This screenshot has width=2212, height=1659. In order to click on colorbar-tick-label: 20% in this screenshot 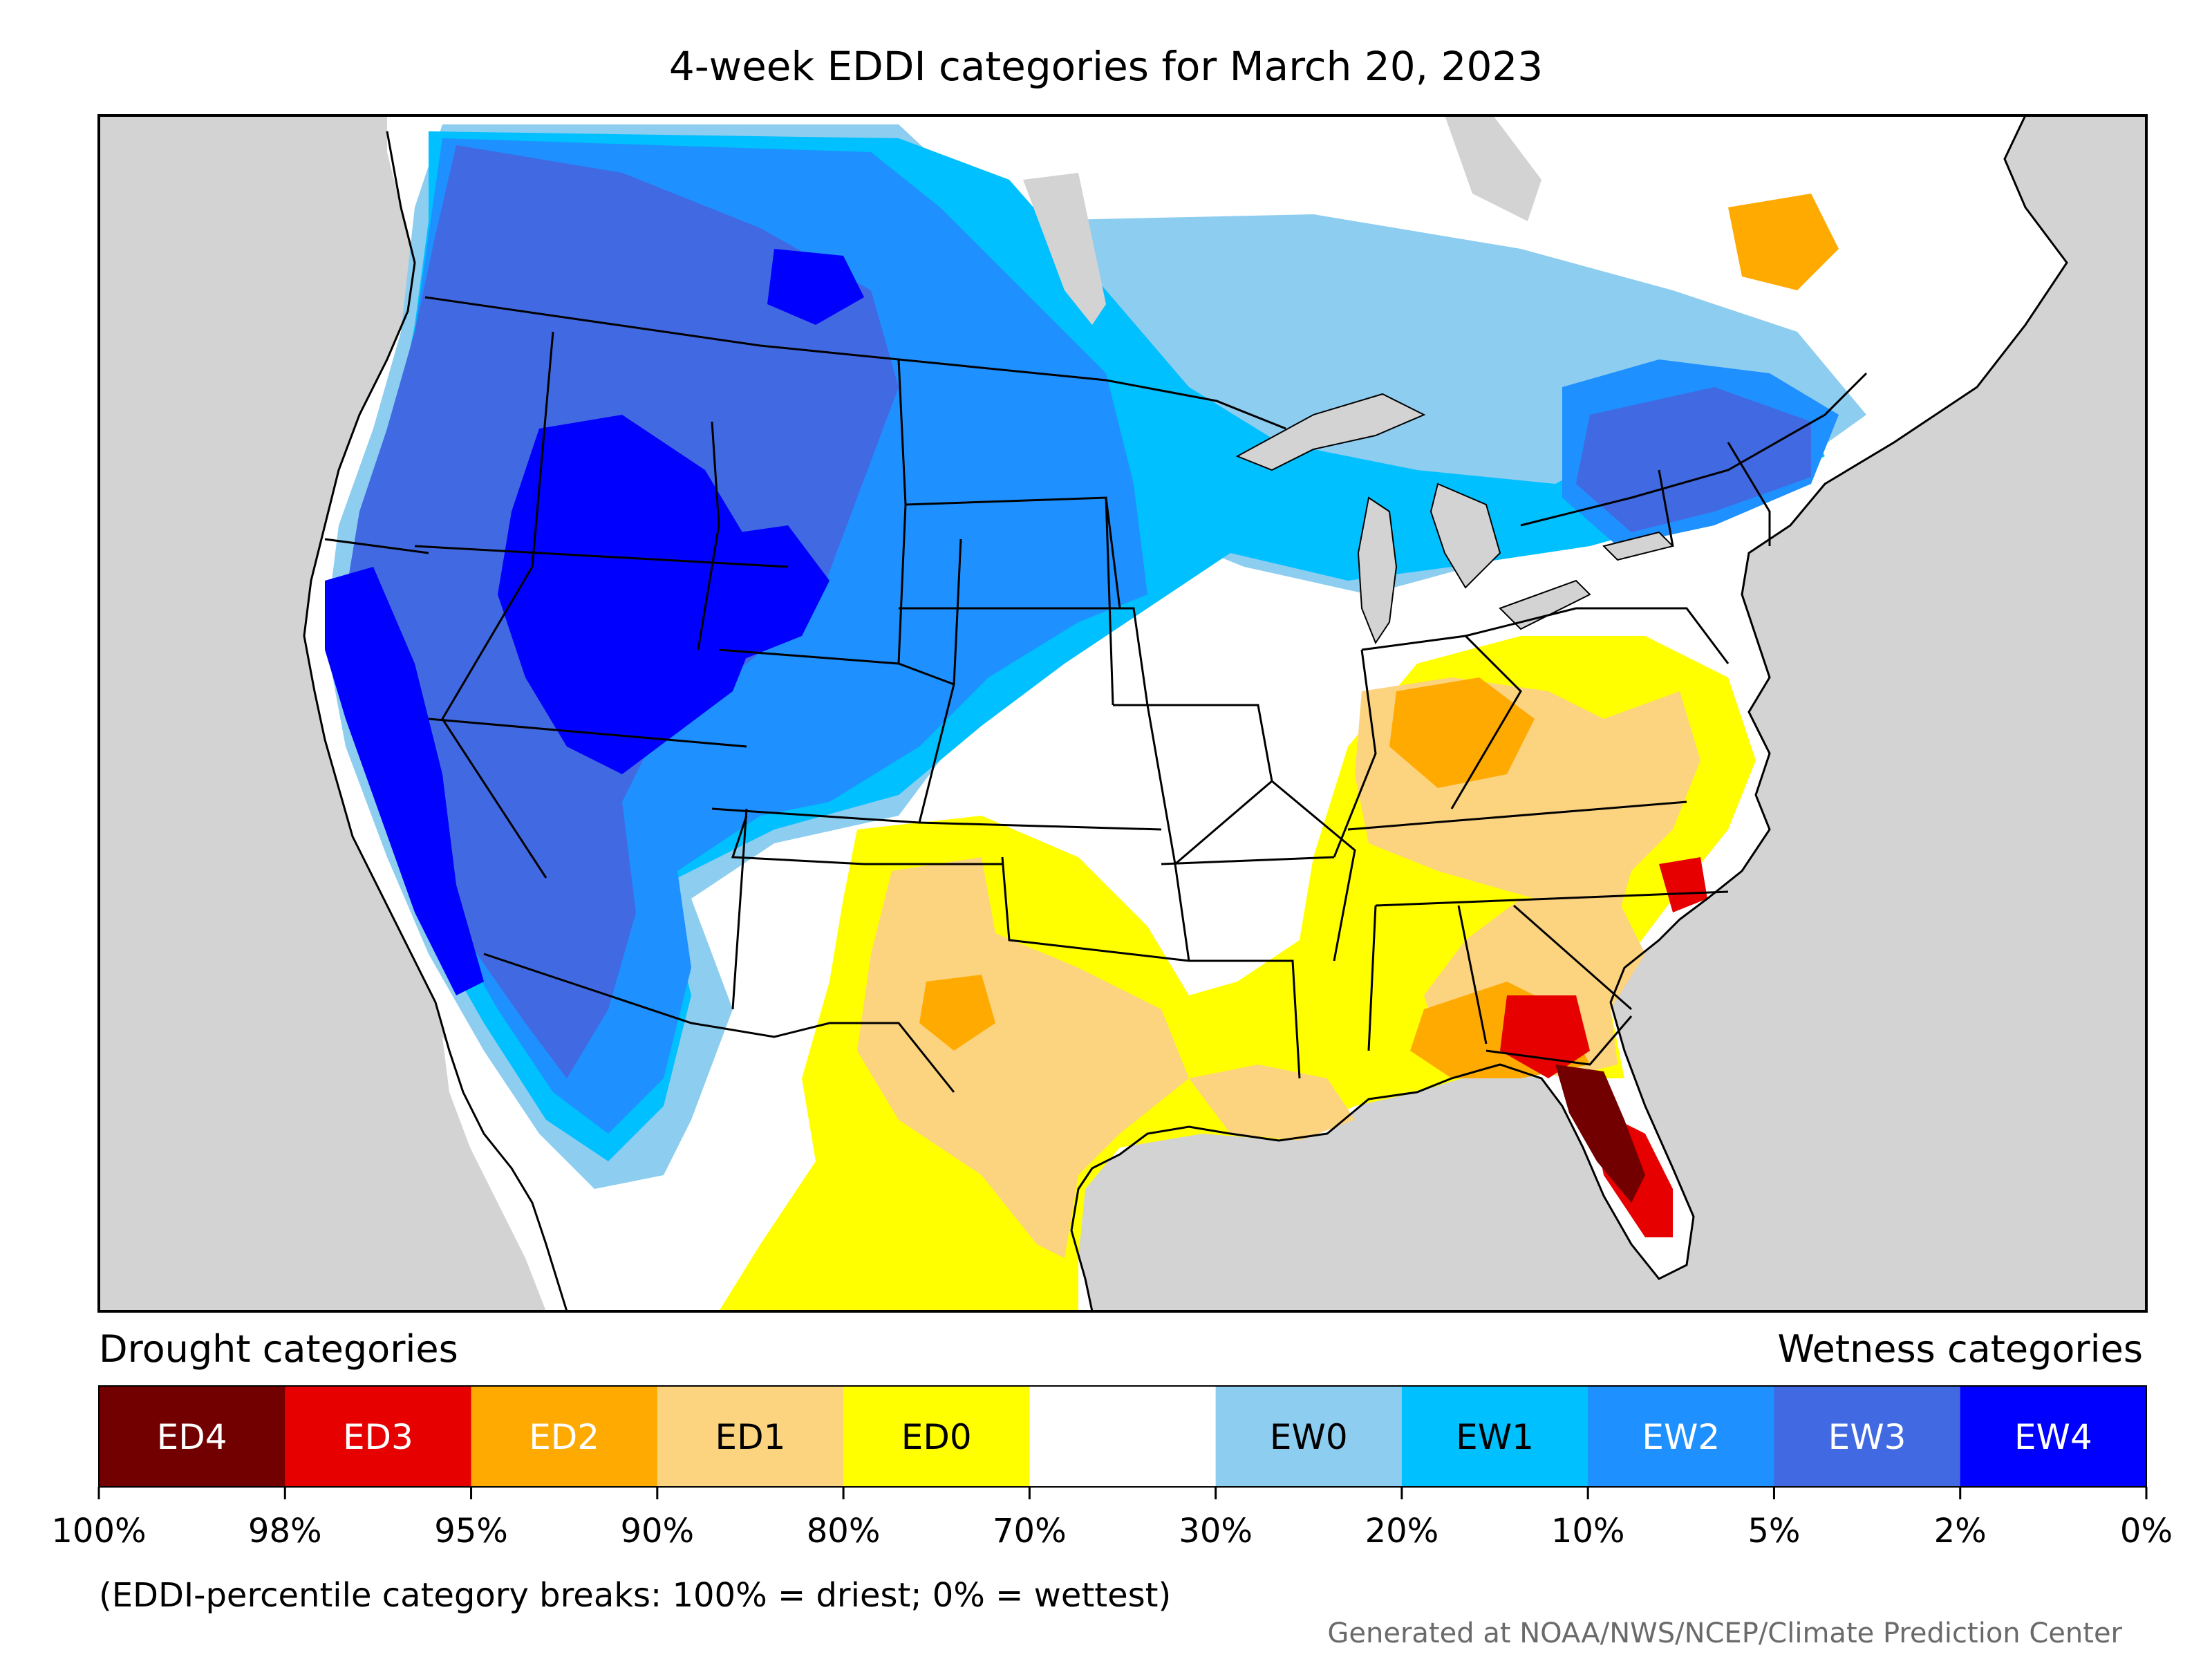, I will do `click(1402, 1531)`.